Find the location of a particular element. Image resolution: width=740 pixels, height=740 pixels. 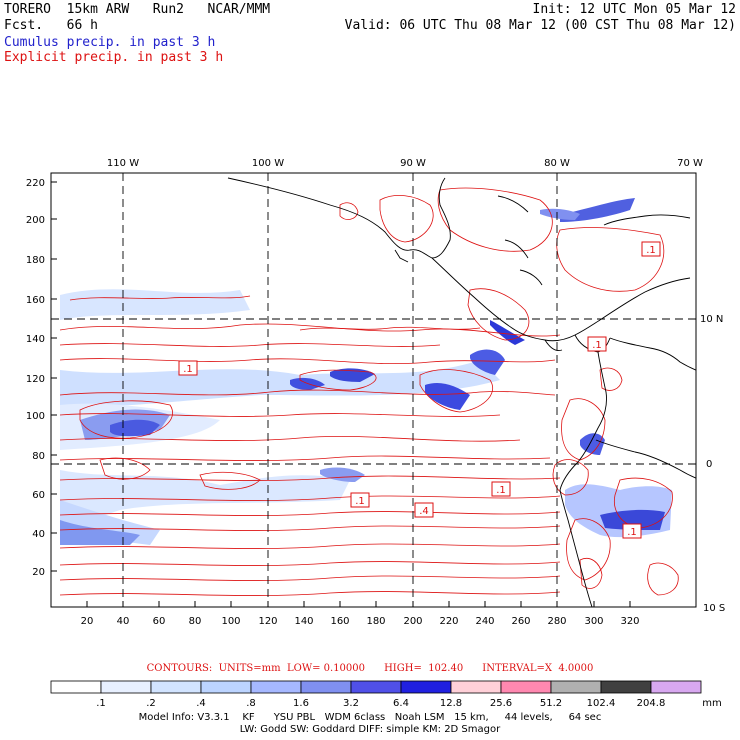

lat-labels: 10 N 0 10 S is located at coordinates (712, 464).